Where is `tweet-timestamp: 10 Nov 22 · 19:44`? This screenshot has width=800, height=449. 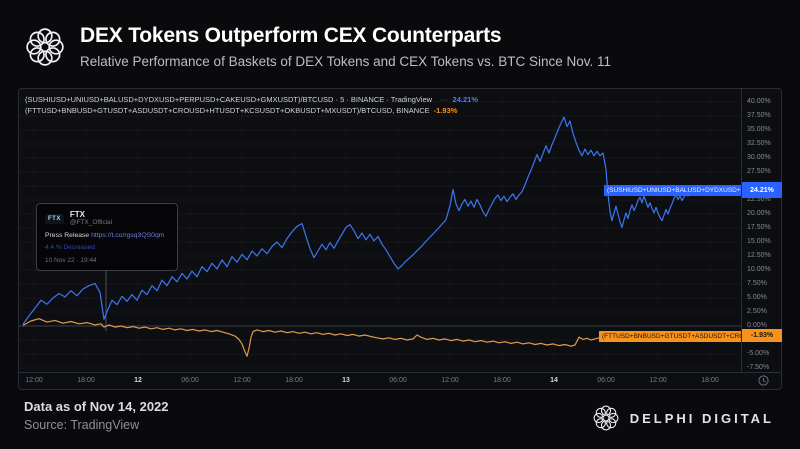 tweet-timestamp: 10 Nov 22 · 19:44 is located at coordinates (71, 260).